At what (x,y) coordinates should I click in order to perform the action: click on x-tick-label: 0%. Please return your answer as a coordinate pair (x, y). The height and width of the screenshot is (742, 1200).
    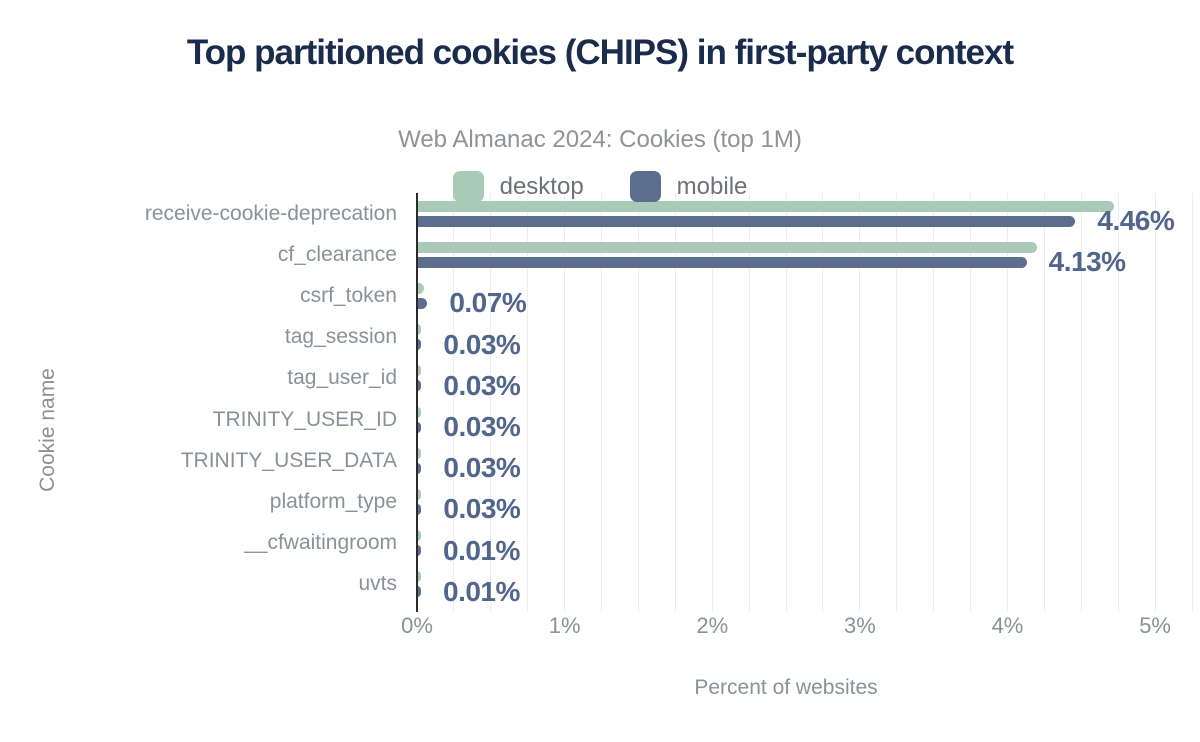
    Looking at the image, I should click on (417, 625).